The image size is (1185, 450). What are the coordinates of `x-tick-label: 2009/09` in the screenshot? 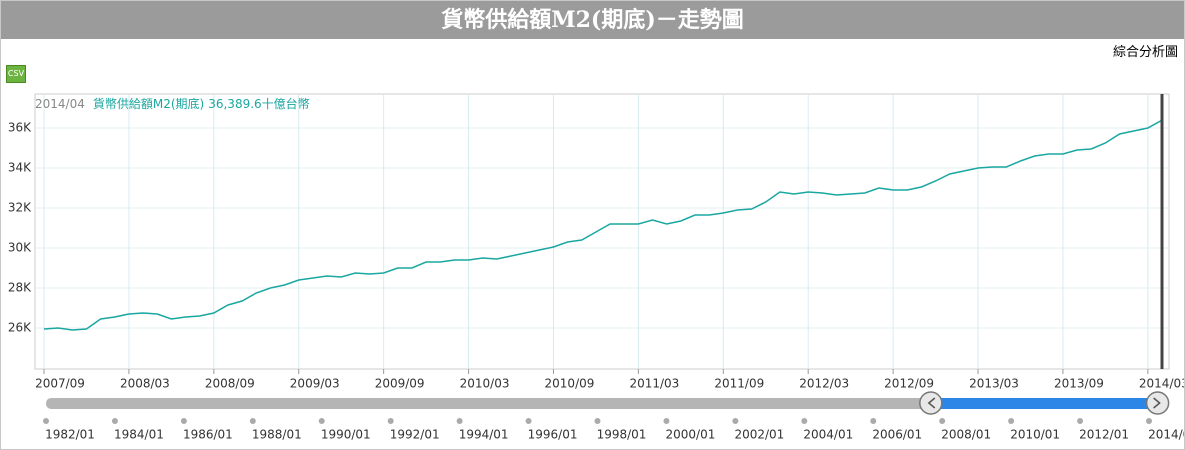 It's located at (400, 384).